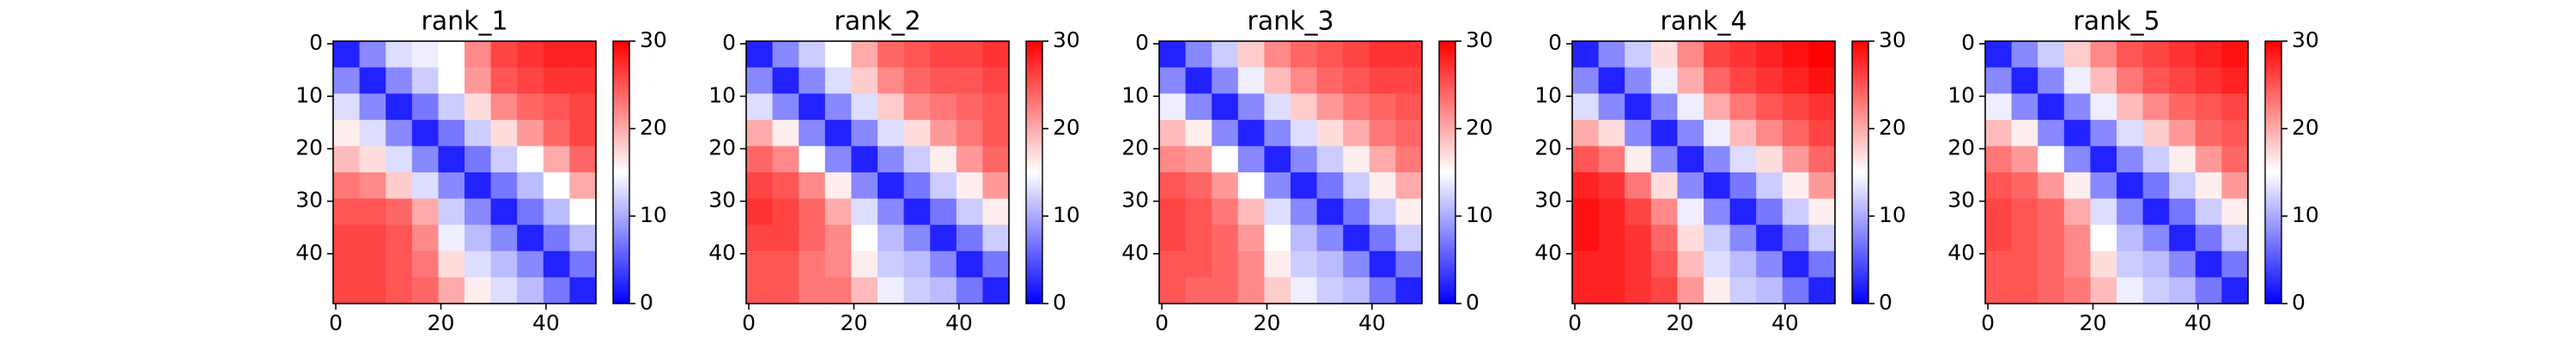  I want to click on axes-frame, so click(878, 172).